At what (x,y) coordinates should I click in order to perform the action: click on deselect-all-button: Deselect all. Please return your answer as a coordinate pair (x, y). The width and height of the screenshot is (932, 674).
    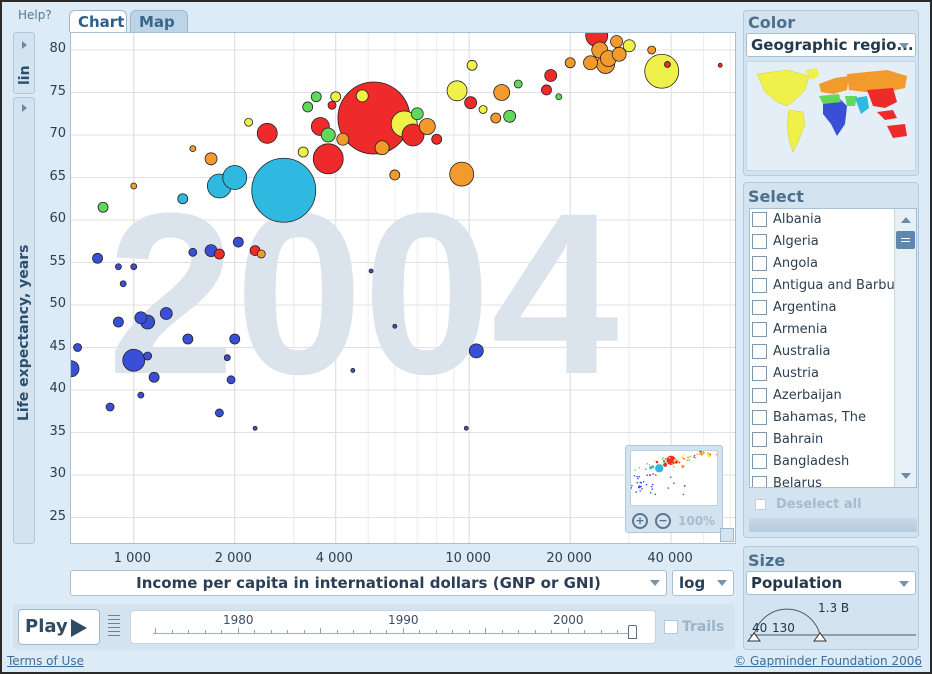
    Looking at the image, I should click on (834, 505).